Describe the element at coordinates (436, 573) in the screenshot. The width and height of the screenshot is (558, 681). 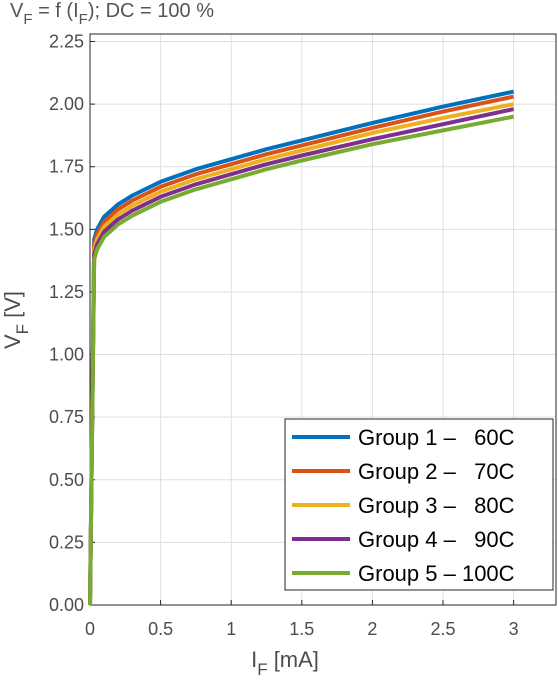
I see `legend-label-5: Group 5 – 100C` at that location.